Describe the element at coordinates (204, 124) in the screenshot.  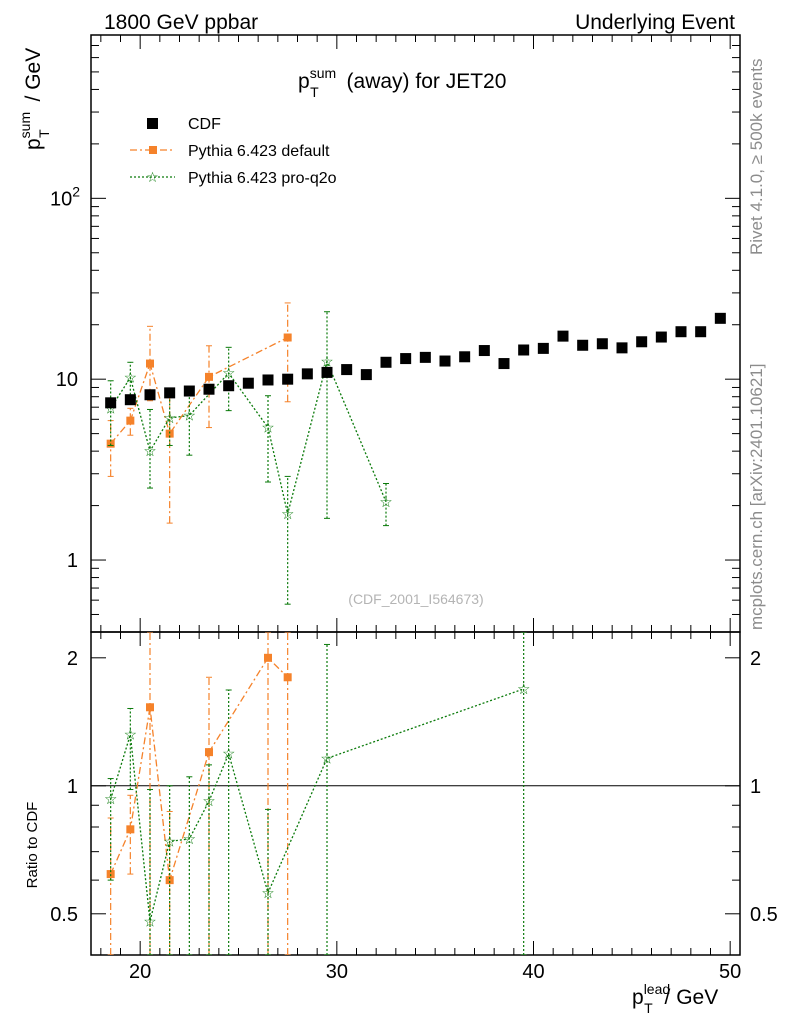
I see `legend-cdf-label: CDF` at that location.